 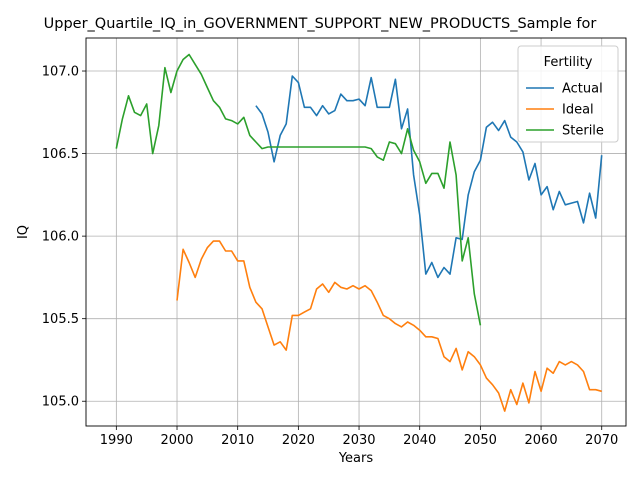 I want to click on legend-box, so click(x=568, y=94).